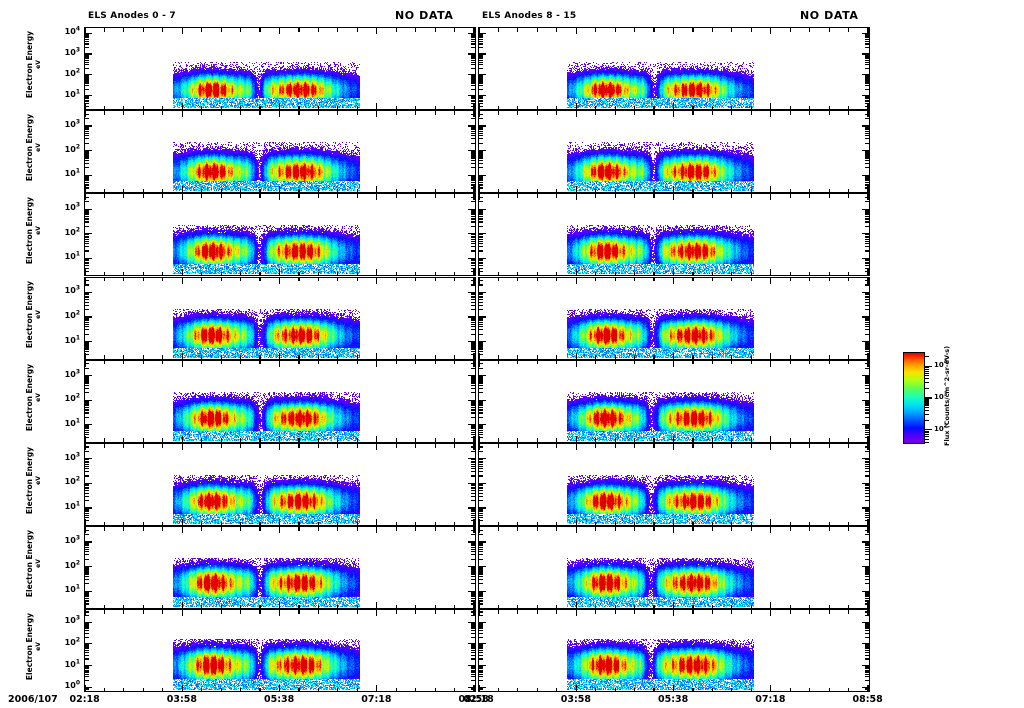 This screenshot has height=708, width=1024. What do you see at coordinates (279, 700) in the screenshot?
I see `x-tick-label: 05:38` at bounding box center [279, 700].